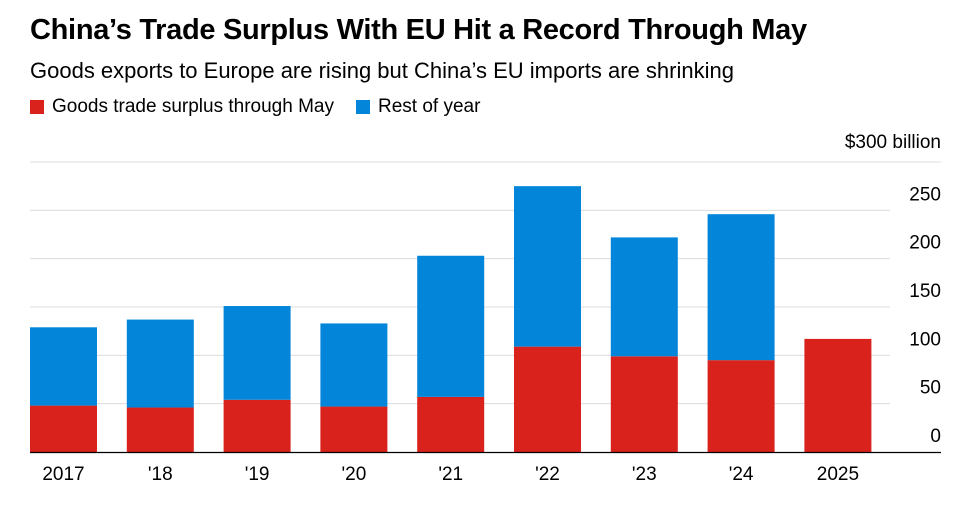 This screenshot has width=977, height=512. What do you see at coordinates (429, 106) in the screenshot?
I see `legend-label-rest: Rest of year` at bounding box center [429, 106].